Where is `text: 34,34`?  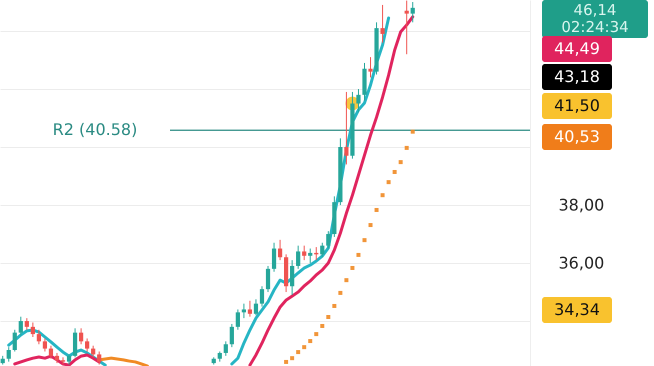
text: 34,34 is located at coordinates (577, 309).